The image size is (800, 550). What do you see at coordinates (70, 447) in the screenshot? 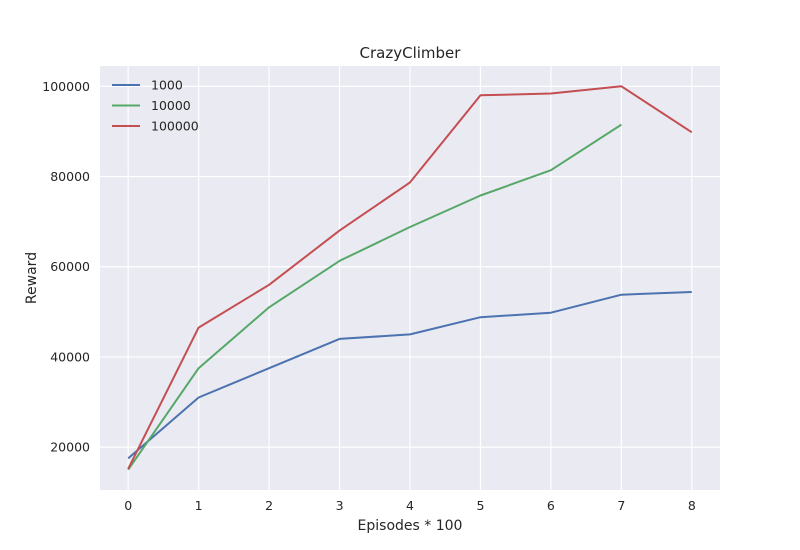
I see `y-tick-label: 20000` at bounding box center [70, 447].